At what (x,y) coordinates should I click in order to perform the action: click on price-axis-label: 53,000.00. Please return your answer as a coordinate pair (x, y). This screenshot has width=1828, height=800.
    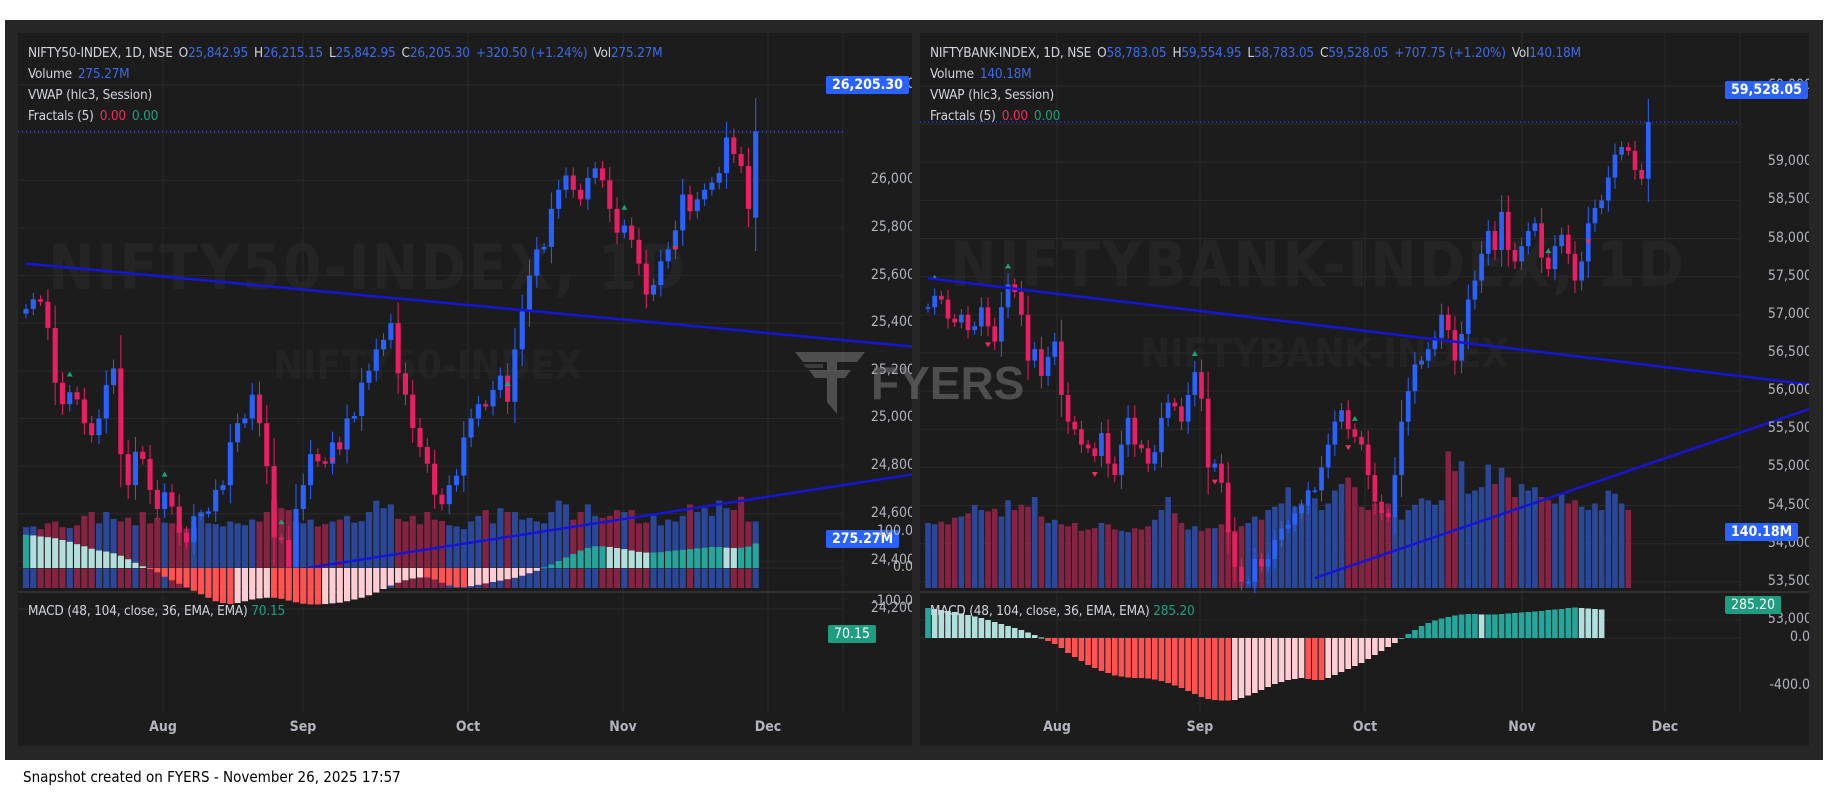
    Looking at the image, I should click on (1788, 619).